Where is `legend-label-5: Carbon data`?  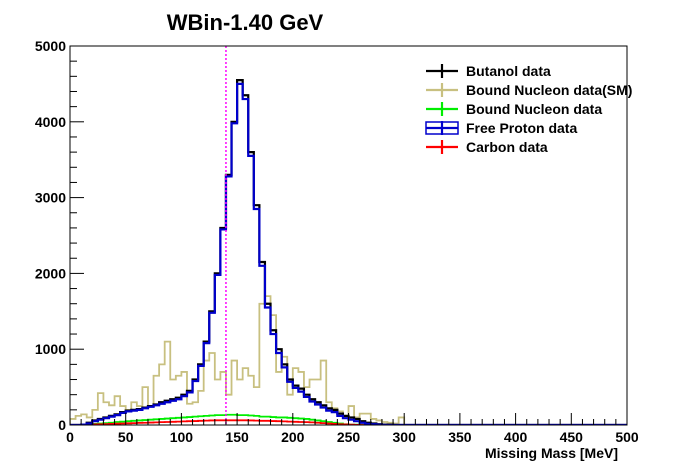 legend-label-5: Carbon data is located at coordinates (507, 147).